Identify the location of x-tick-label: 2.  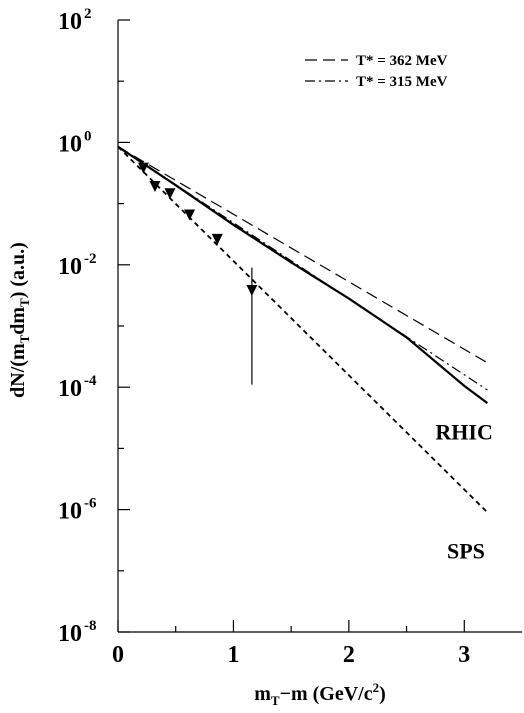
(349, 655).